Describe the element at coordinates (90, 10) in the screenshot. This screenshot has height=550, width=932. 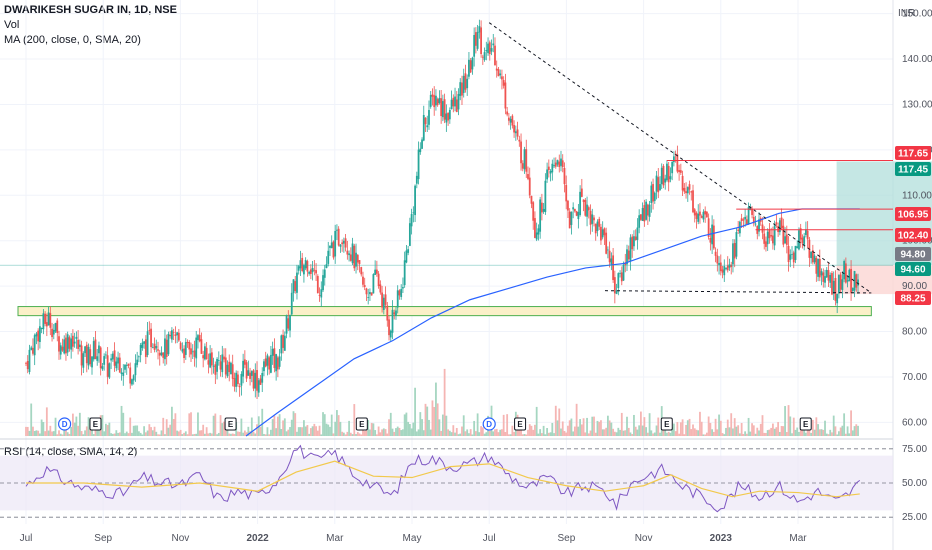
I see `symbol-title: DWARIKESH SUGAR IN, 1D, NSE` at that location.